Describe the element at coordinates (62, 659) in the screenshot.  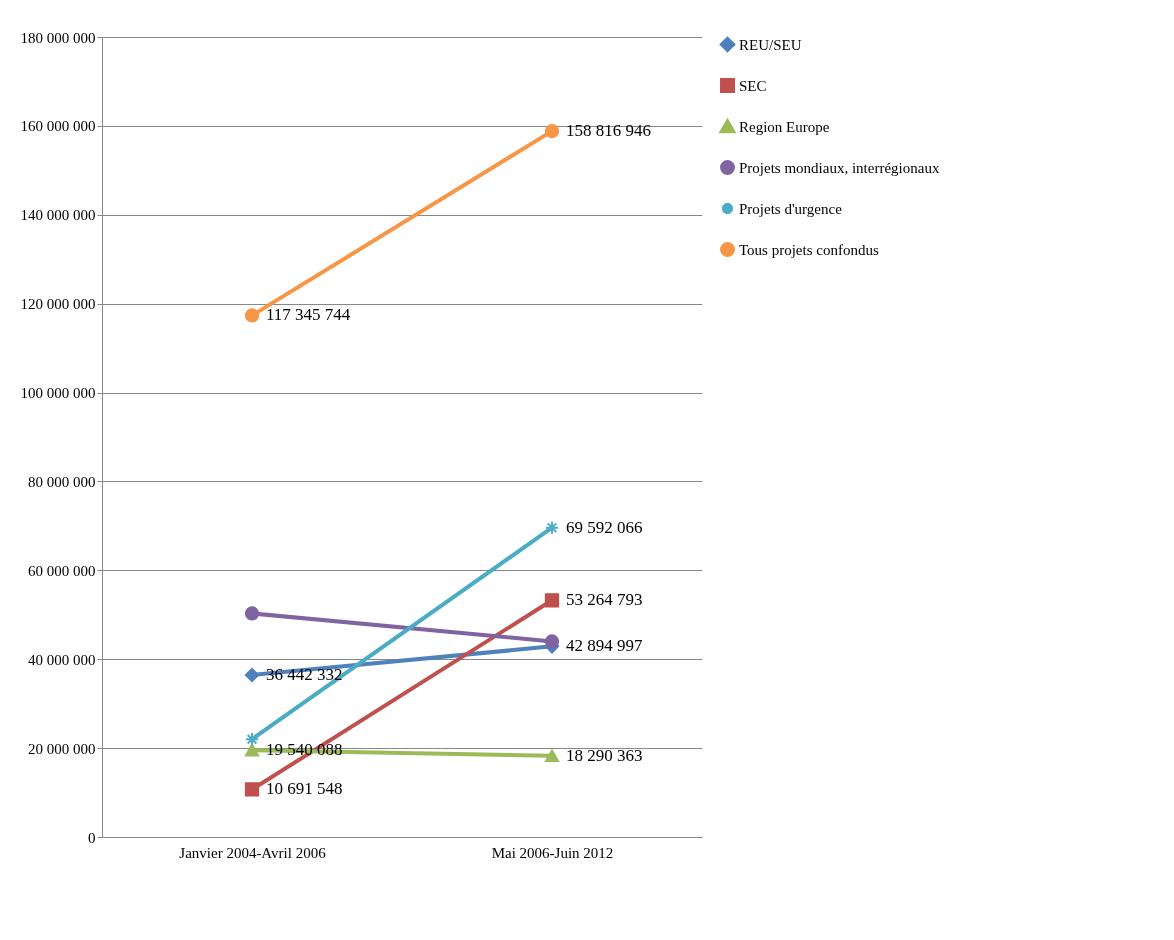
I see `y-tick-label: 40 000 000` at that location.